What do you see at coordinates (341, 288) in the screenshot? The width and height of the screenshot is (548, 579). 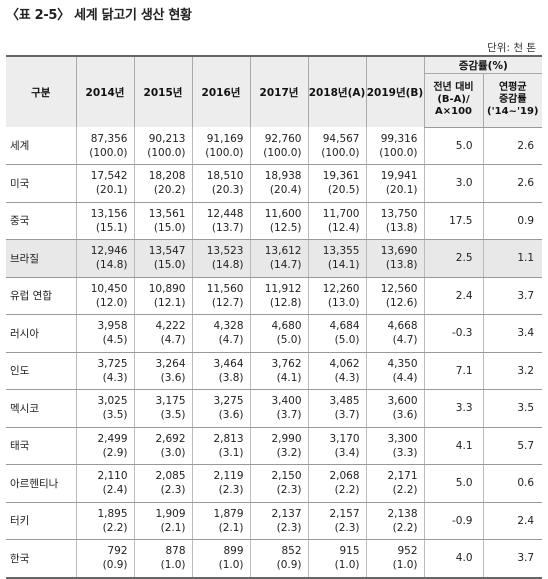 I see `production-value: 12,260` at bounding box center [341, 288].